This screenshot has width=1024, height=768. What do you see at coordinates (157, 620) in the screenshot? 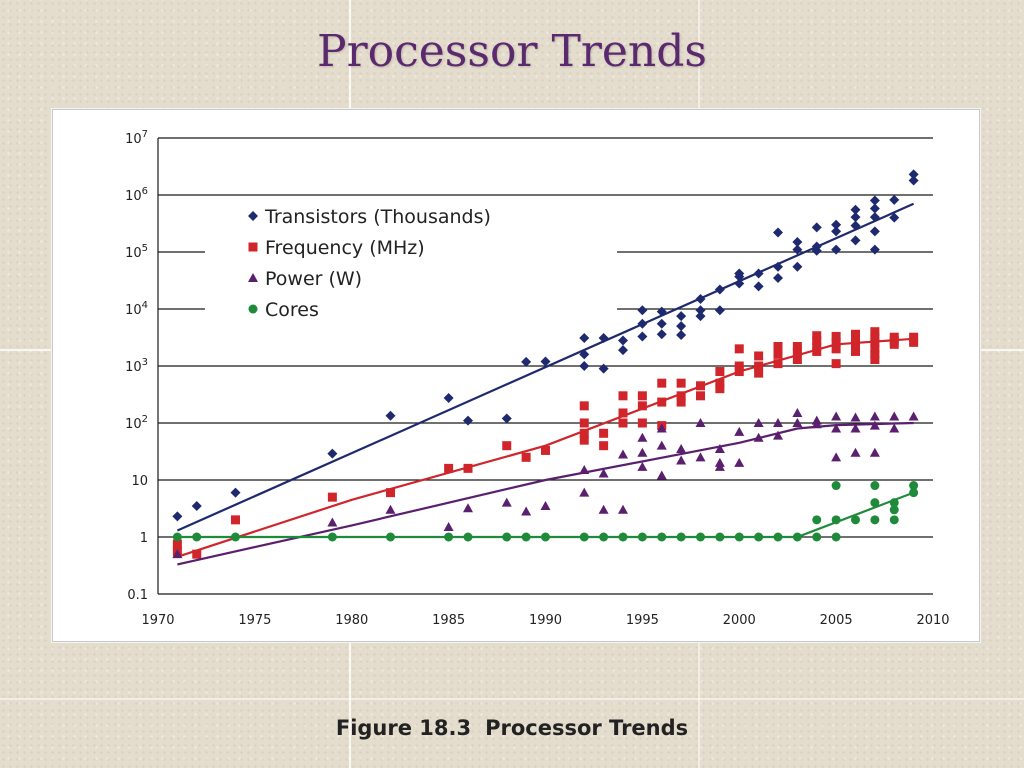
I see `x-tick-label: 1970` at bounding box center [157, 620].